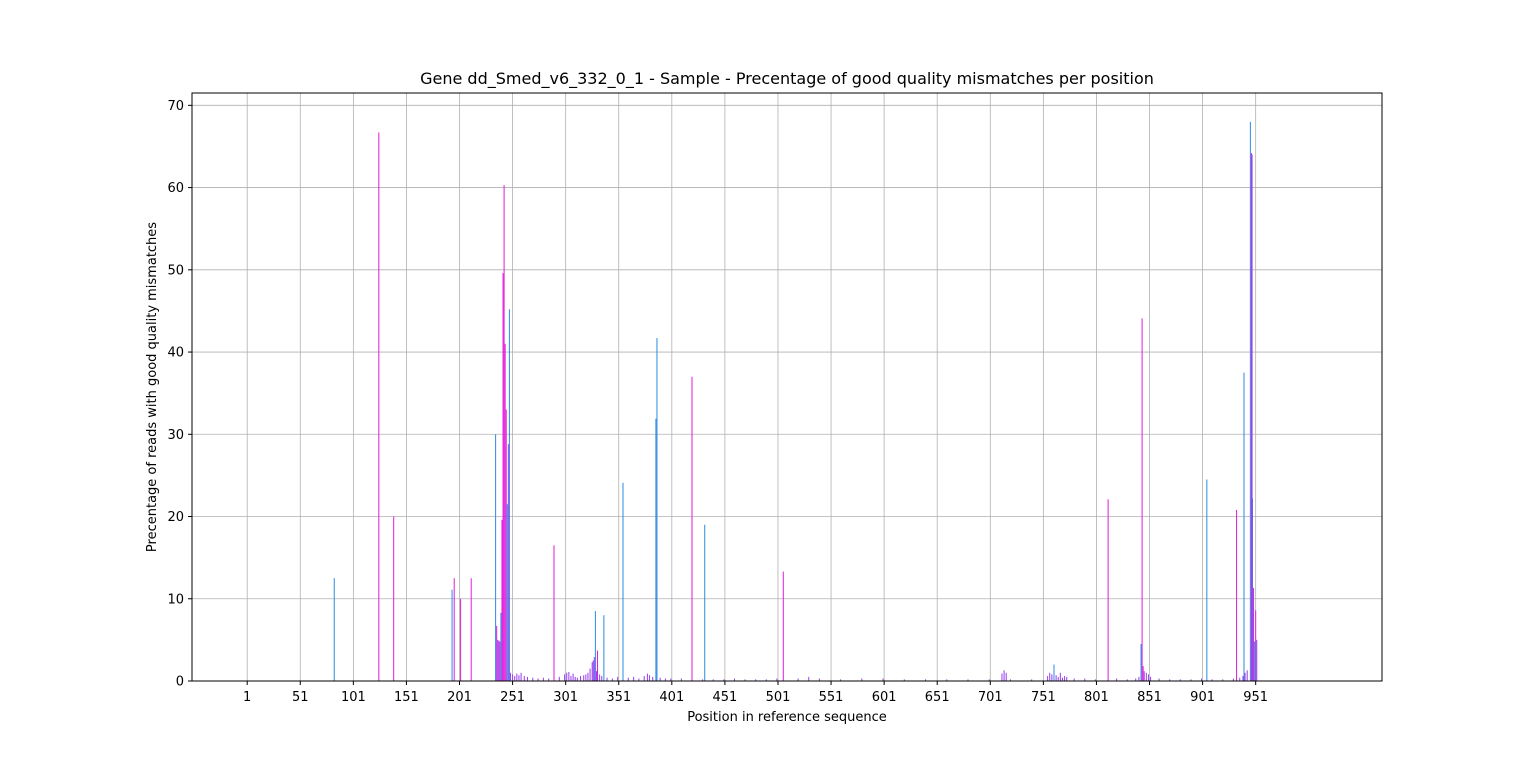 The height and width of the screenshot is (765, 1536). I want to click on x-tick-label: 801, so click(1096, 697).